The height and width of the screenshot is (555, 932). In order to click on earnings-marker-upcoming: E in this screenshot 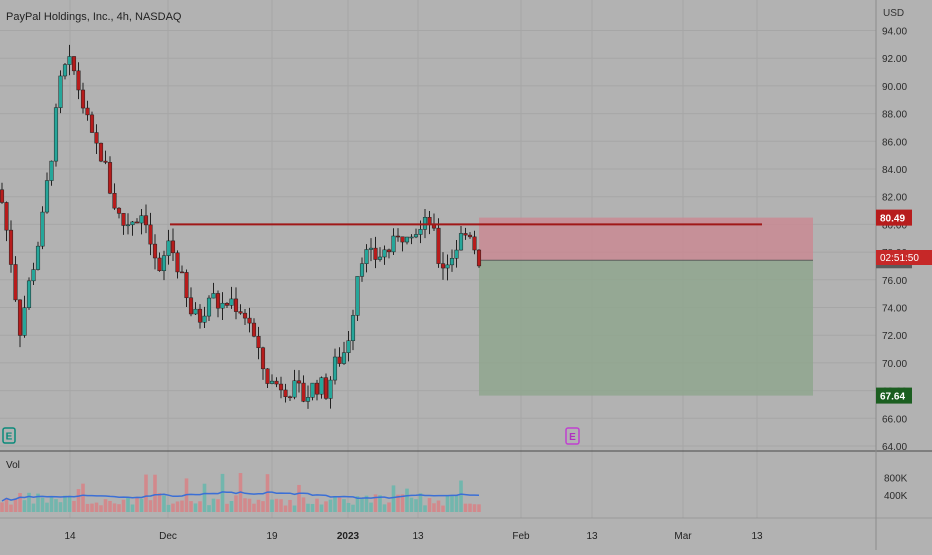, I will do `click(572, 436)`.